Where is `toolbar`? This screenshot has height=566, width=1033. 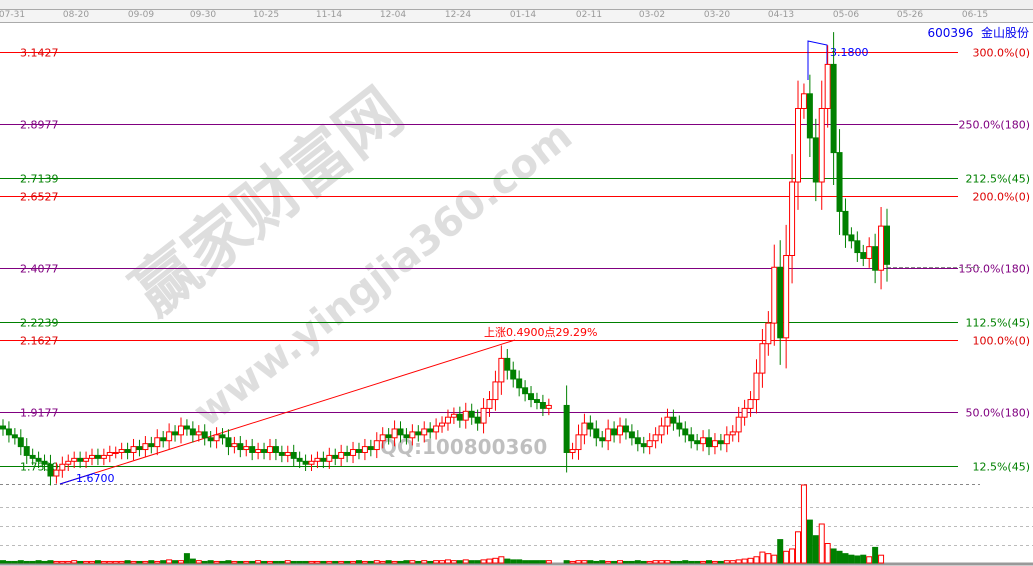 toolbar is located at coordinates (516, 5).